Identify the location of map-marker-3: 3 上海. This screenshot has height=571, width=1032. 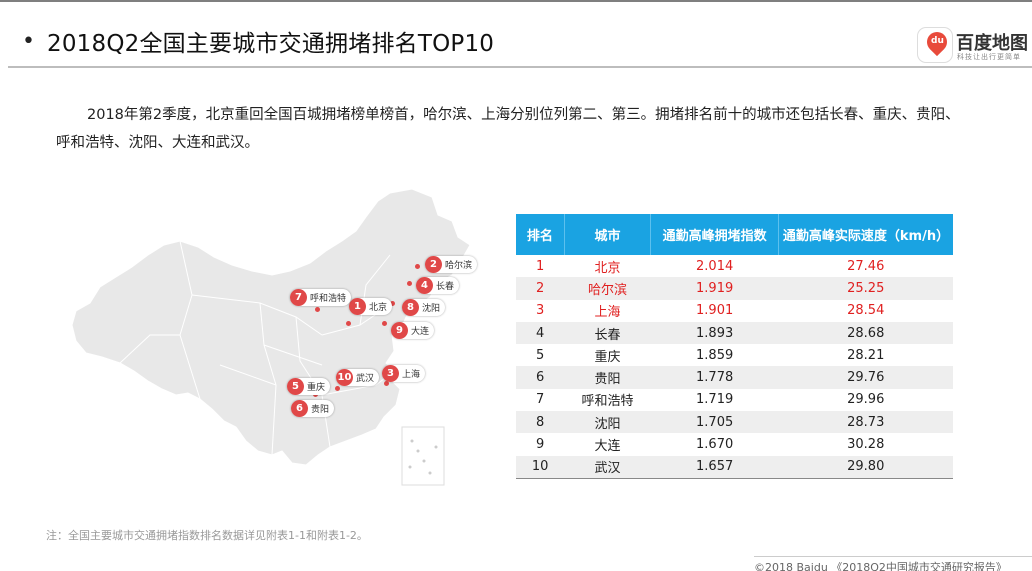
(404, 373).